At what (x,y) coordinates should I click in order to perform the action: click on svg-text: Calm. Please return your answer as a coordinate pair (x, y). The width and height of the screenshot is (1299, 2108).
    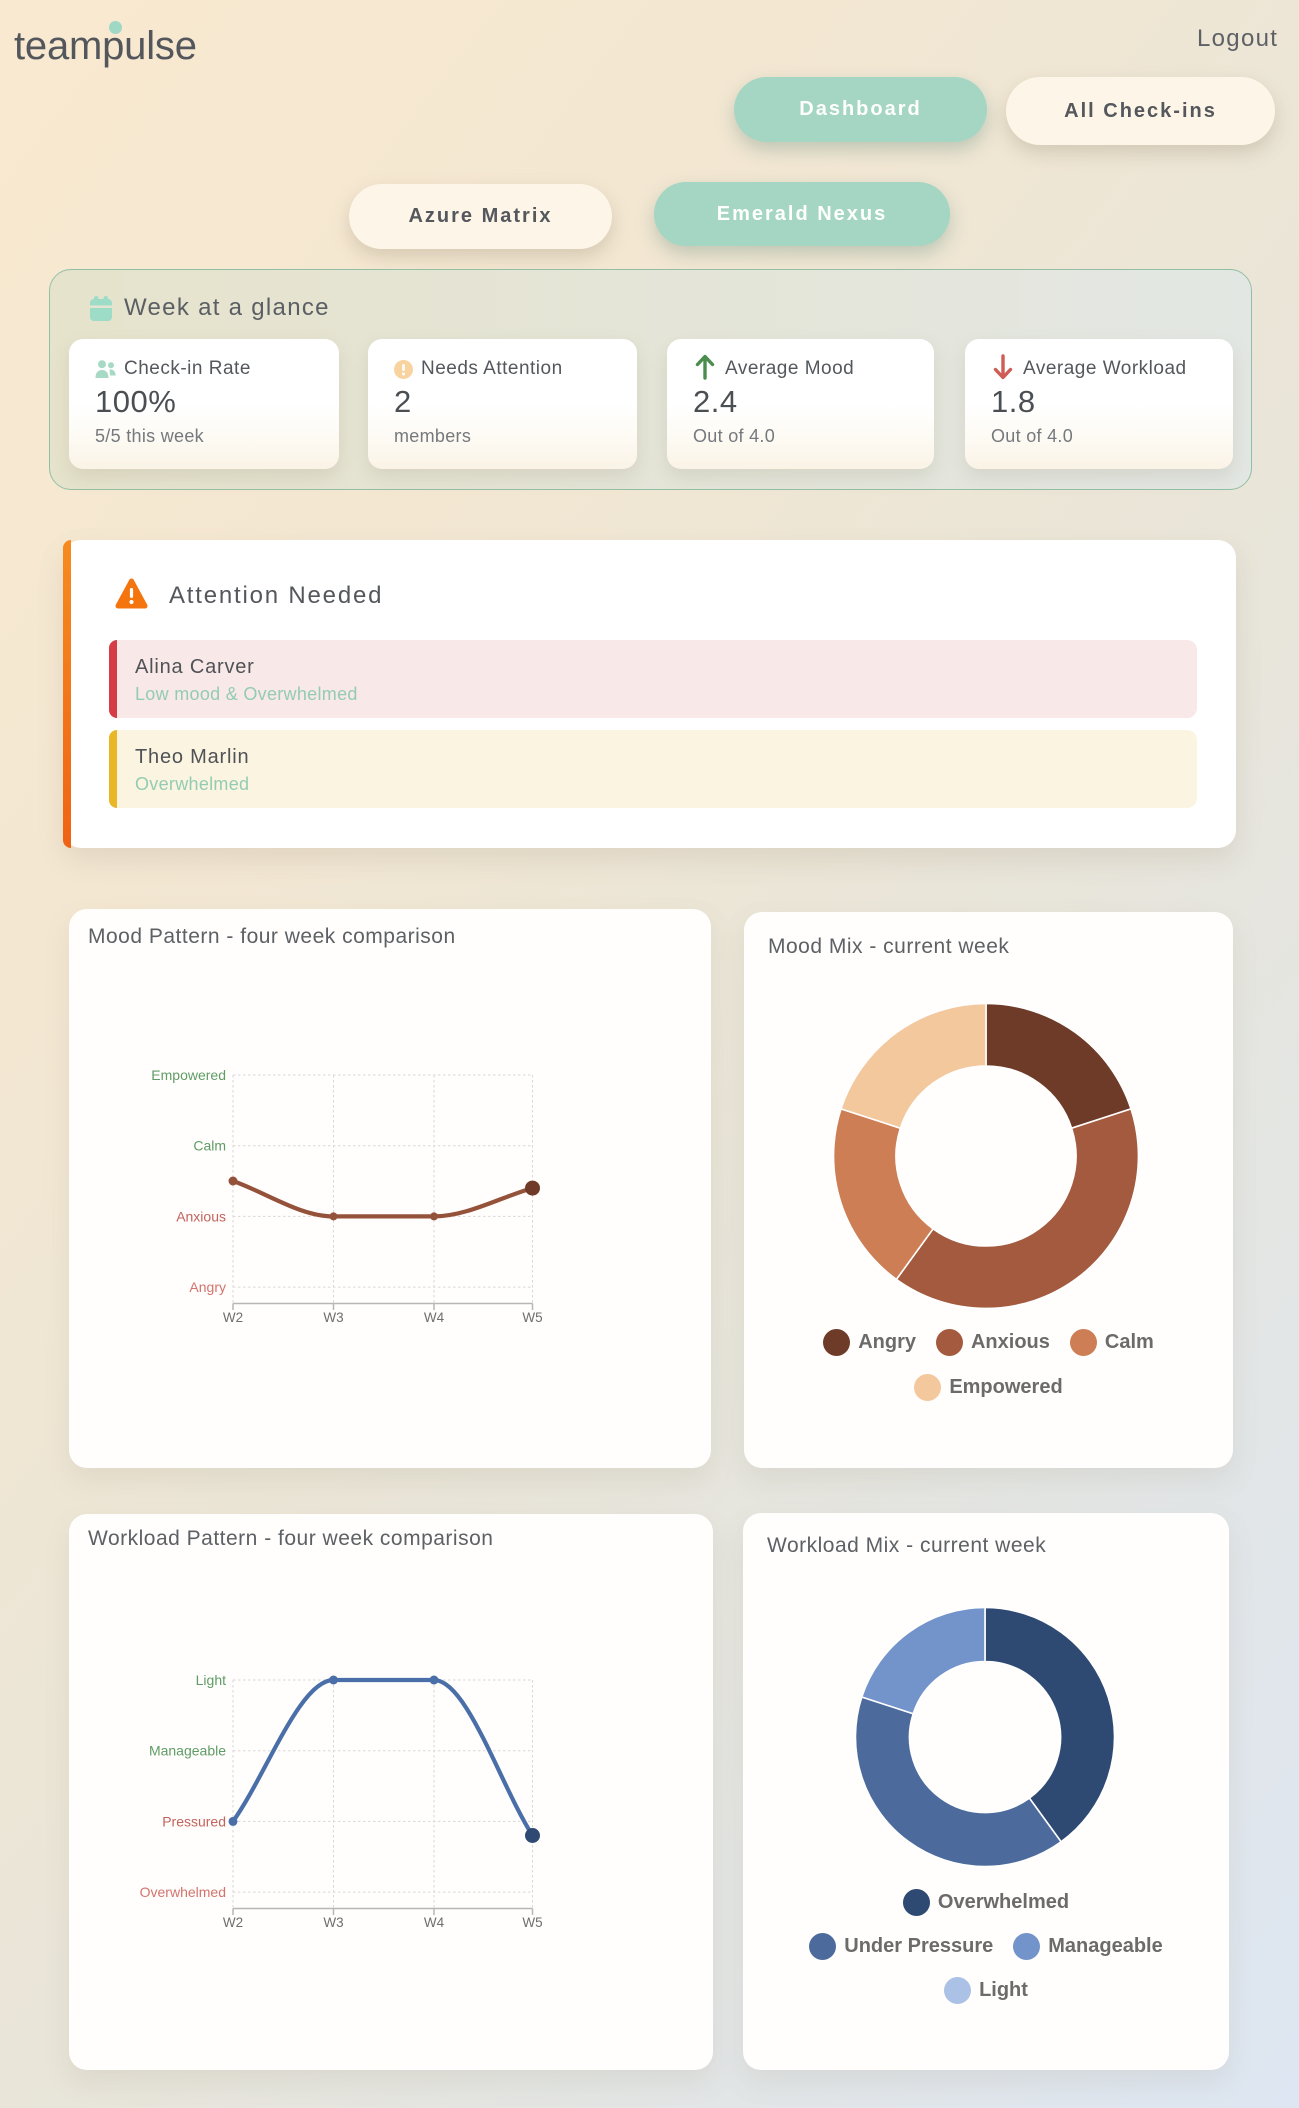
    Looking at the image, I should click on (209, 1146).